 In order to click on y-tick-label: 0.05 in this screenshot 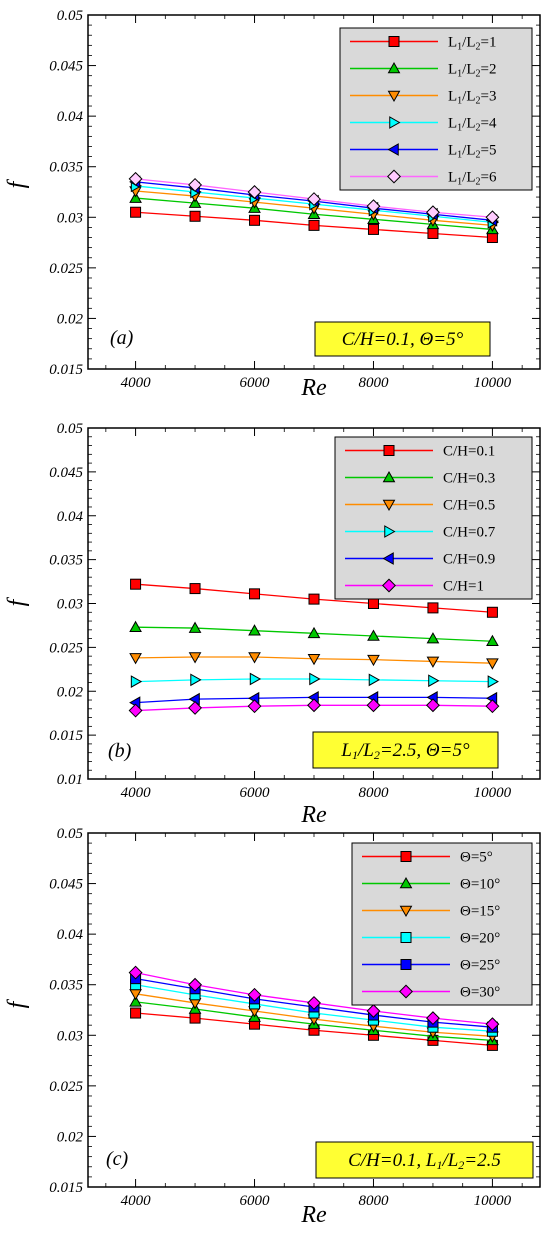, I will do `click(70, 429)`.